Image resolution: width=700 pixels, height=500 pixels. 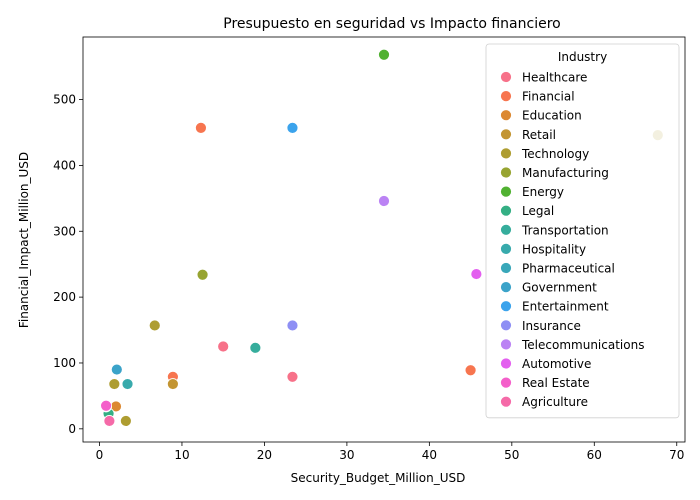 I want to click on x-tick-label: 30, so click(x=346, y=455).